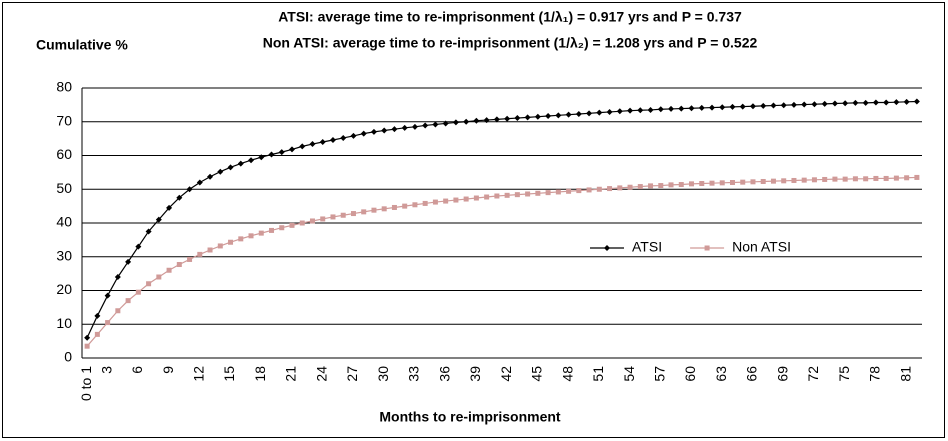 Image resolution: width=948 pixels, height=441 pixels. Describe the element at coordinates (905, 374) in the screenshot. I see `x-tick-label: 81` at that location.